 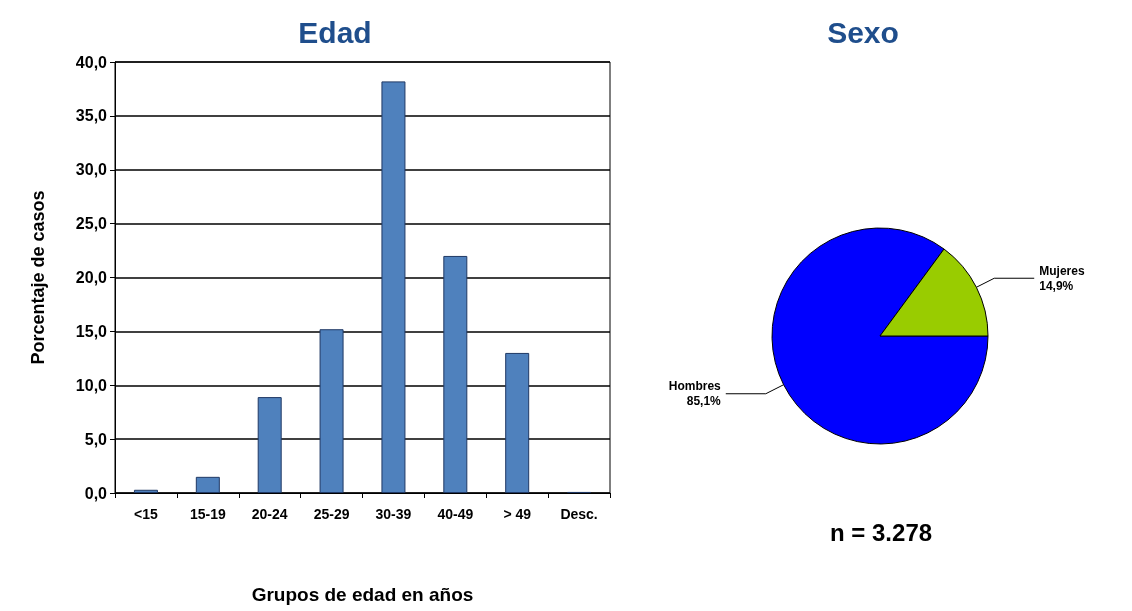 What do you see at coordinates (881, 532) in the screenshot?
I see `text: n = 3.278` at bounding box center [881, 532].